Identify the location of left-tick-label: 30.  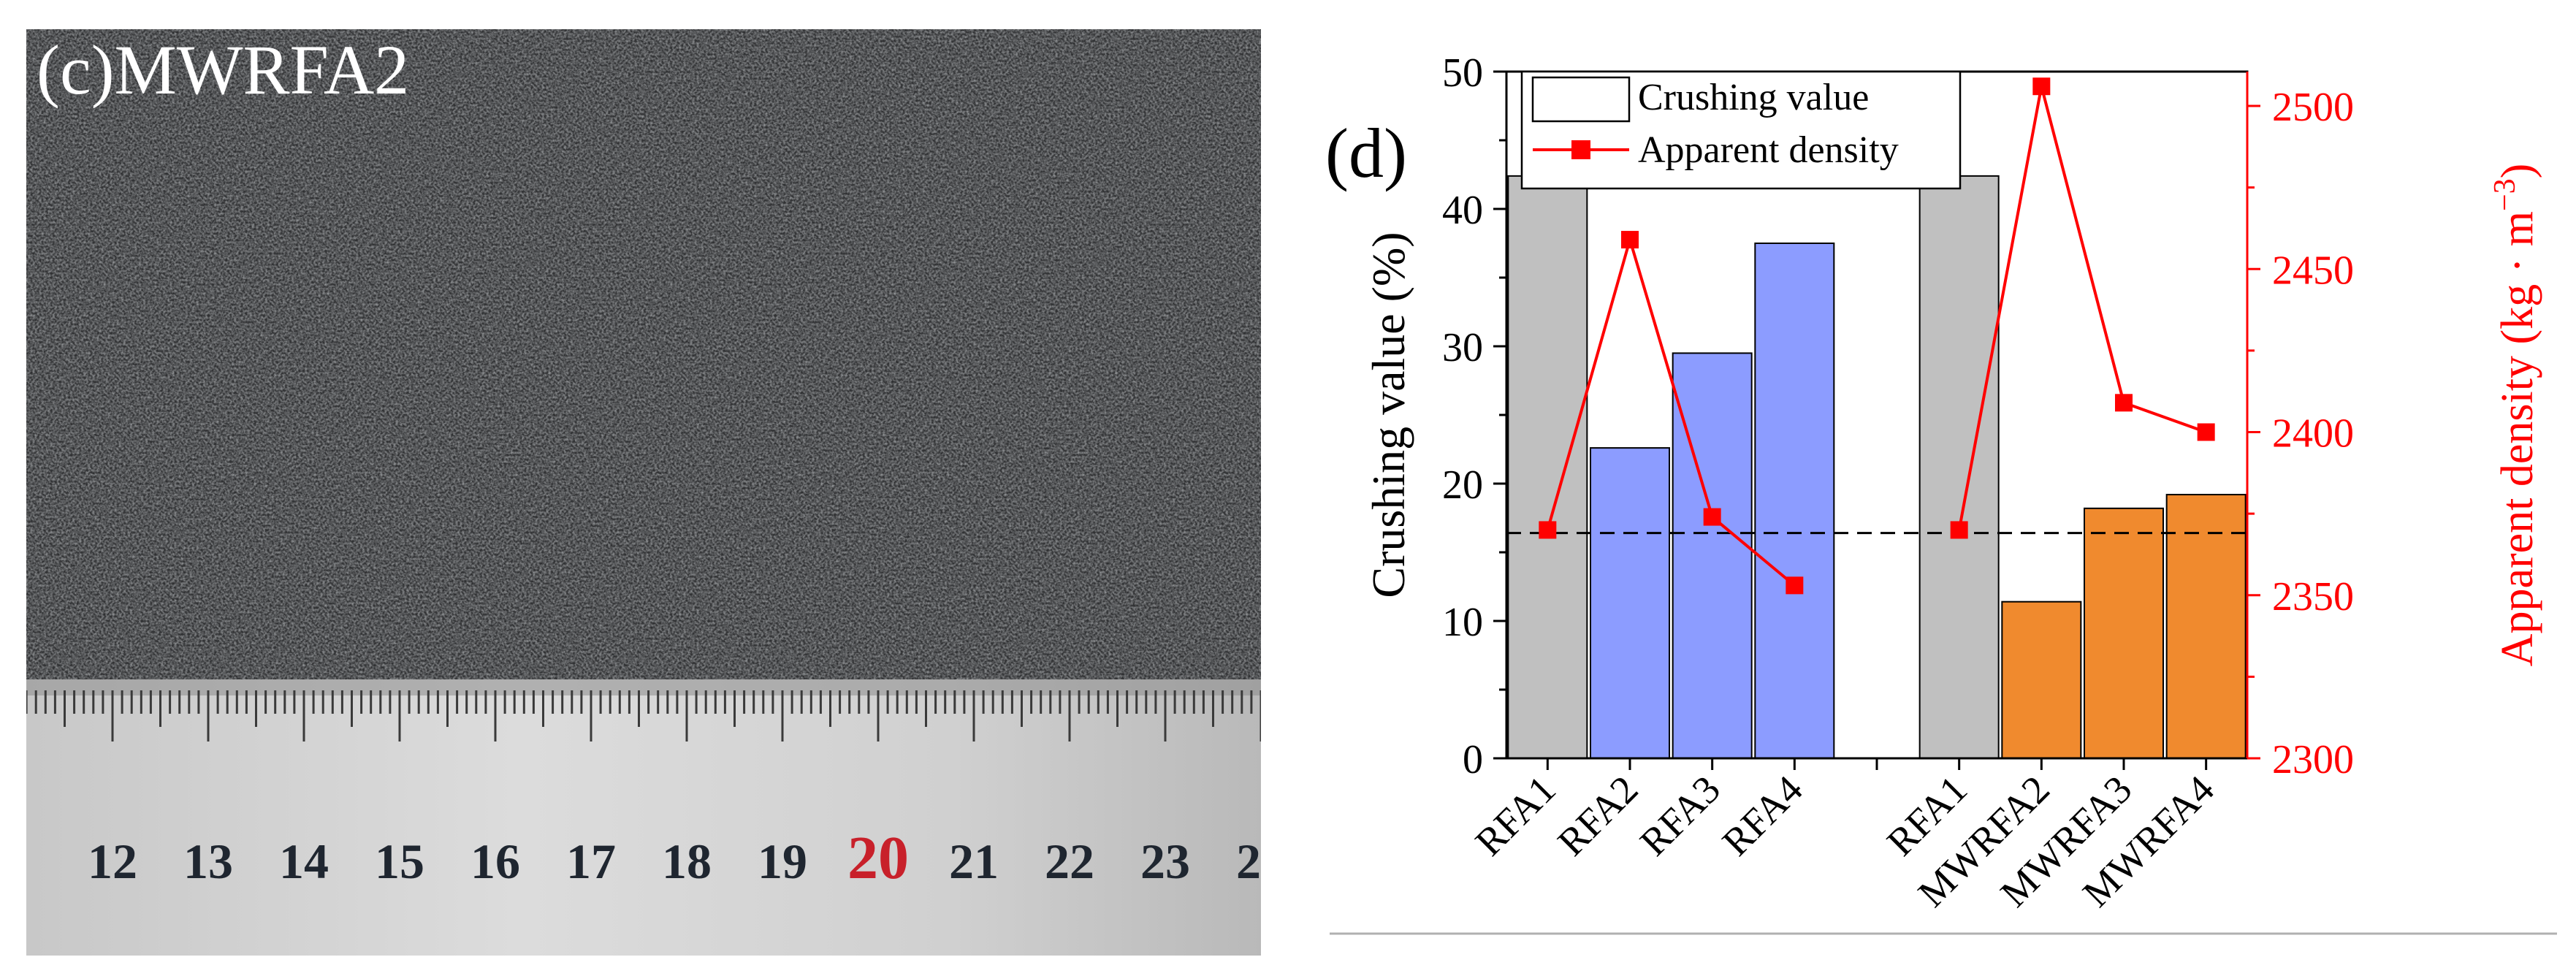
(1463, 347).